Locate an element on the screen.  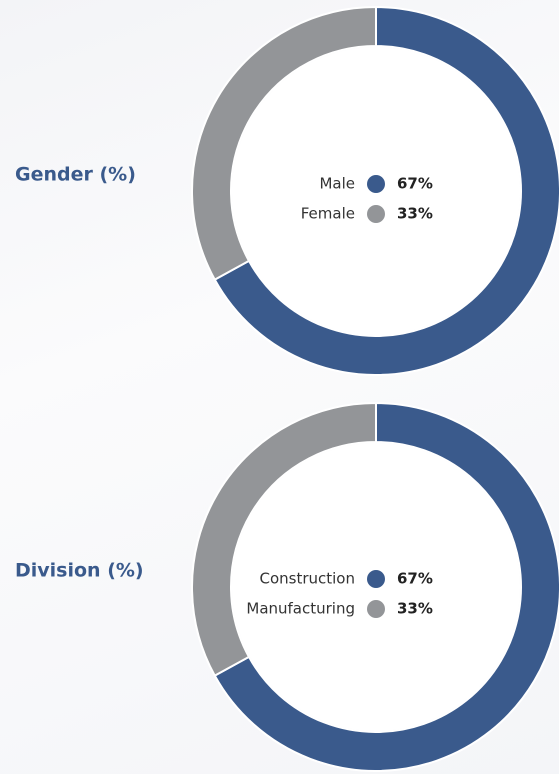
chart-title: Gender (%) is located at coordinates (75, 175).